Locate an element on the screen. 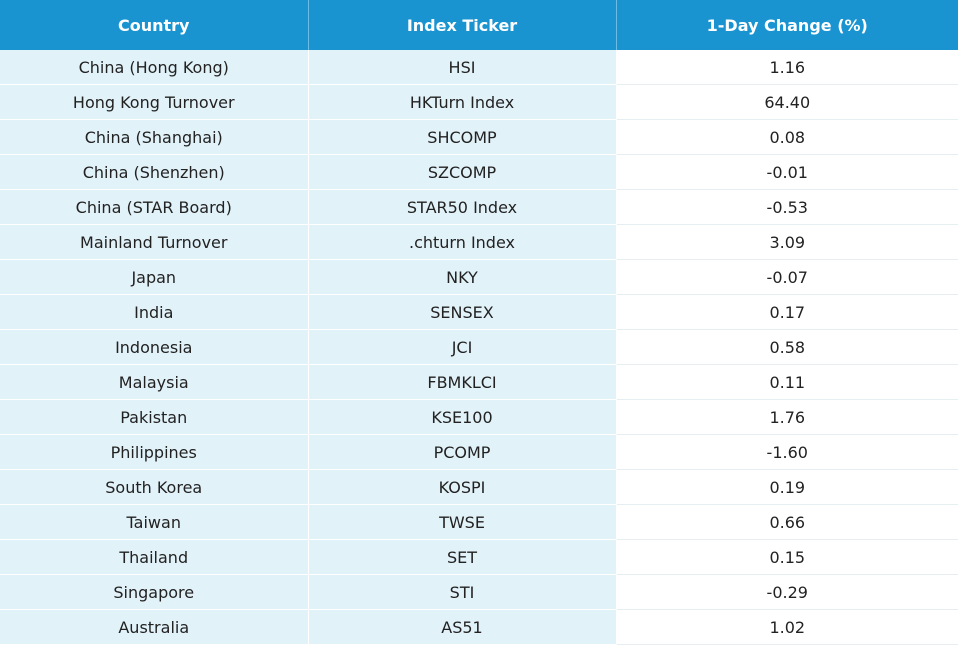  country-cell: Pakistan is located at coordinates (154, 417).